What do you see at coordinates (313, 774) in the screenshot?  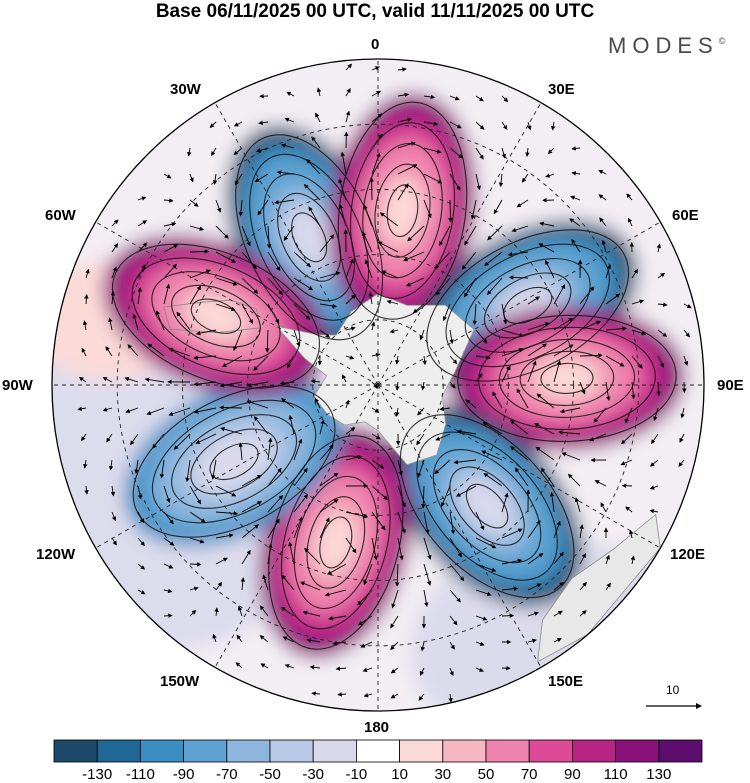 I see `colorbar-tick-label: -30` at bounding box center [313, 774].